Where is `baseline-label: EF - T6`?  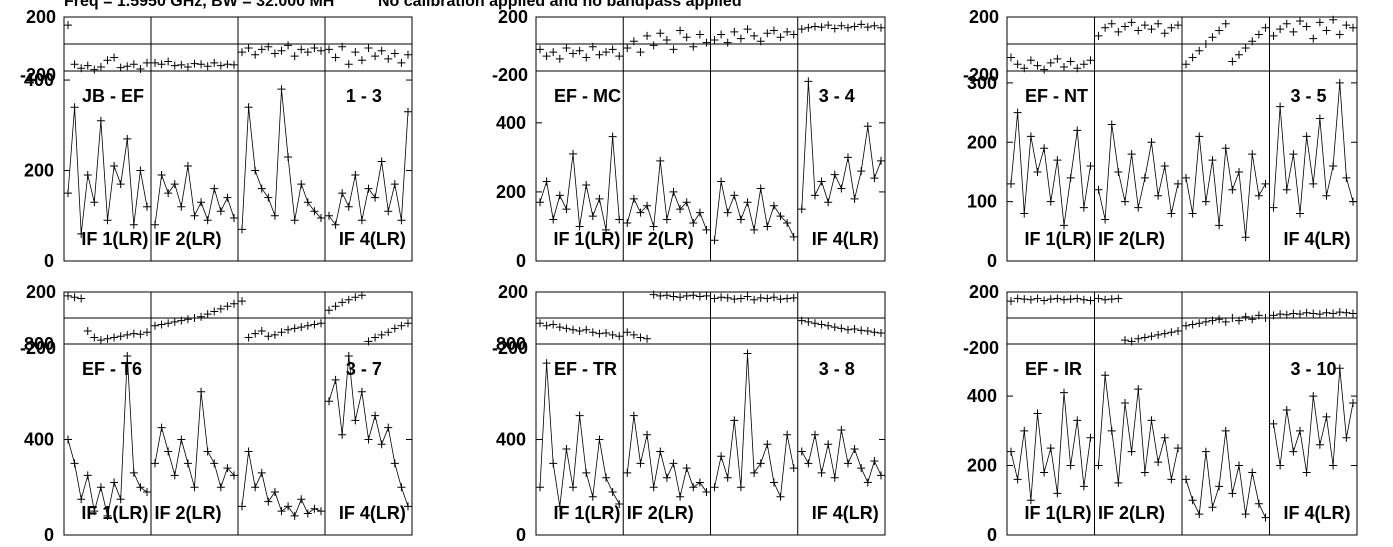
baseline-label: EF - T6 is located at coordinates (112, 369).